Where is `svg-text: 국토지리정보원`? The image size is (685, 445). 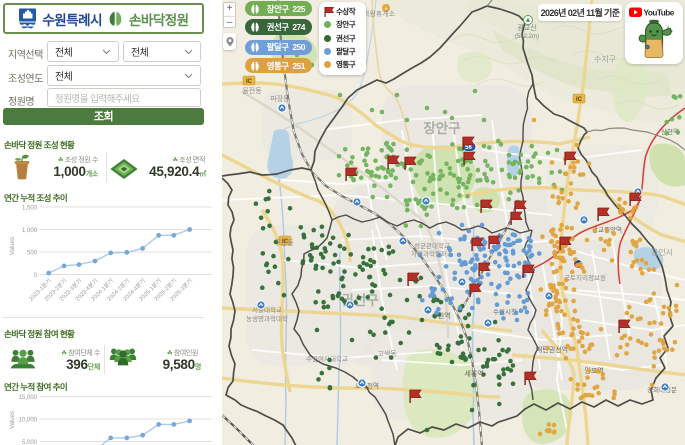 svg-text: 국토지리정보원 is located at coordinates (585, 277).